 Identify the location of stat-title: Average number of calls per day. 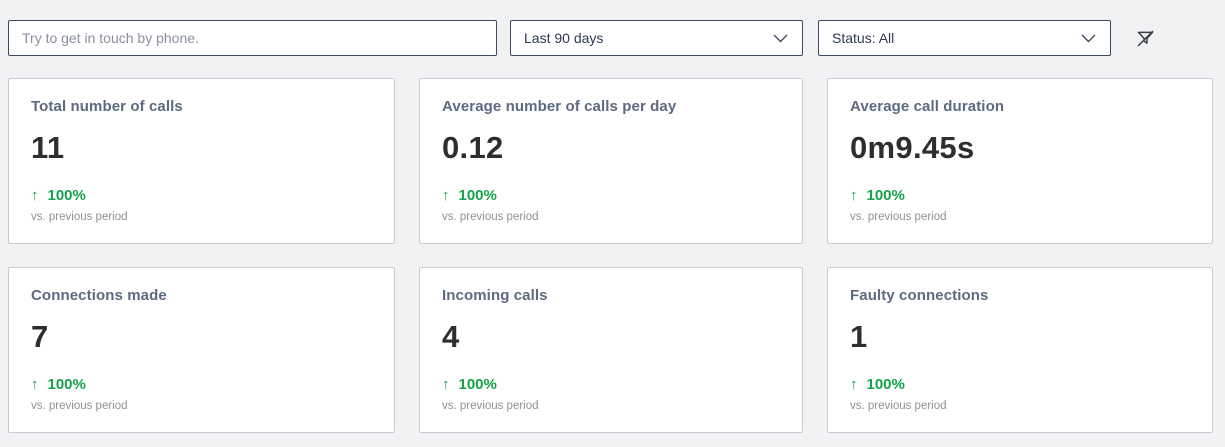
(559, 106).